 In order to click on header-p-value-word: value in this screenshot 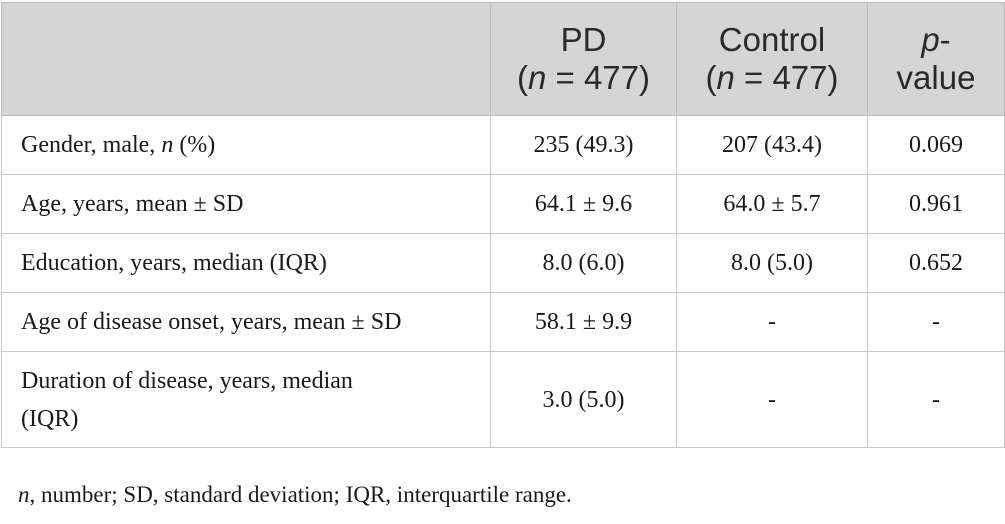, I will do `click(936, 77)`.